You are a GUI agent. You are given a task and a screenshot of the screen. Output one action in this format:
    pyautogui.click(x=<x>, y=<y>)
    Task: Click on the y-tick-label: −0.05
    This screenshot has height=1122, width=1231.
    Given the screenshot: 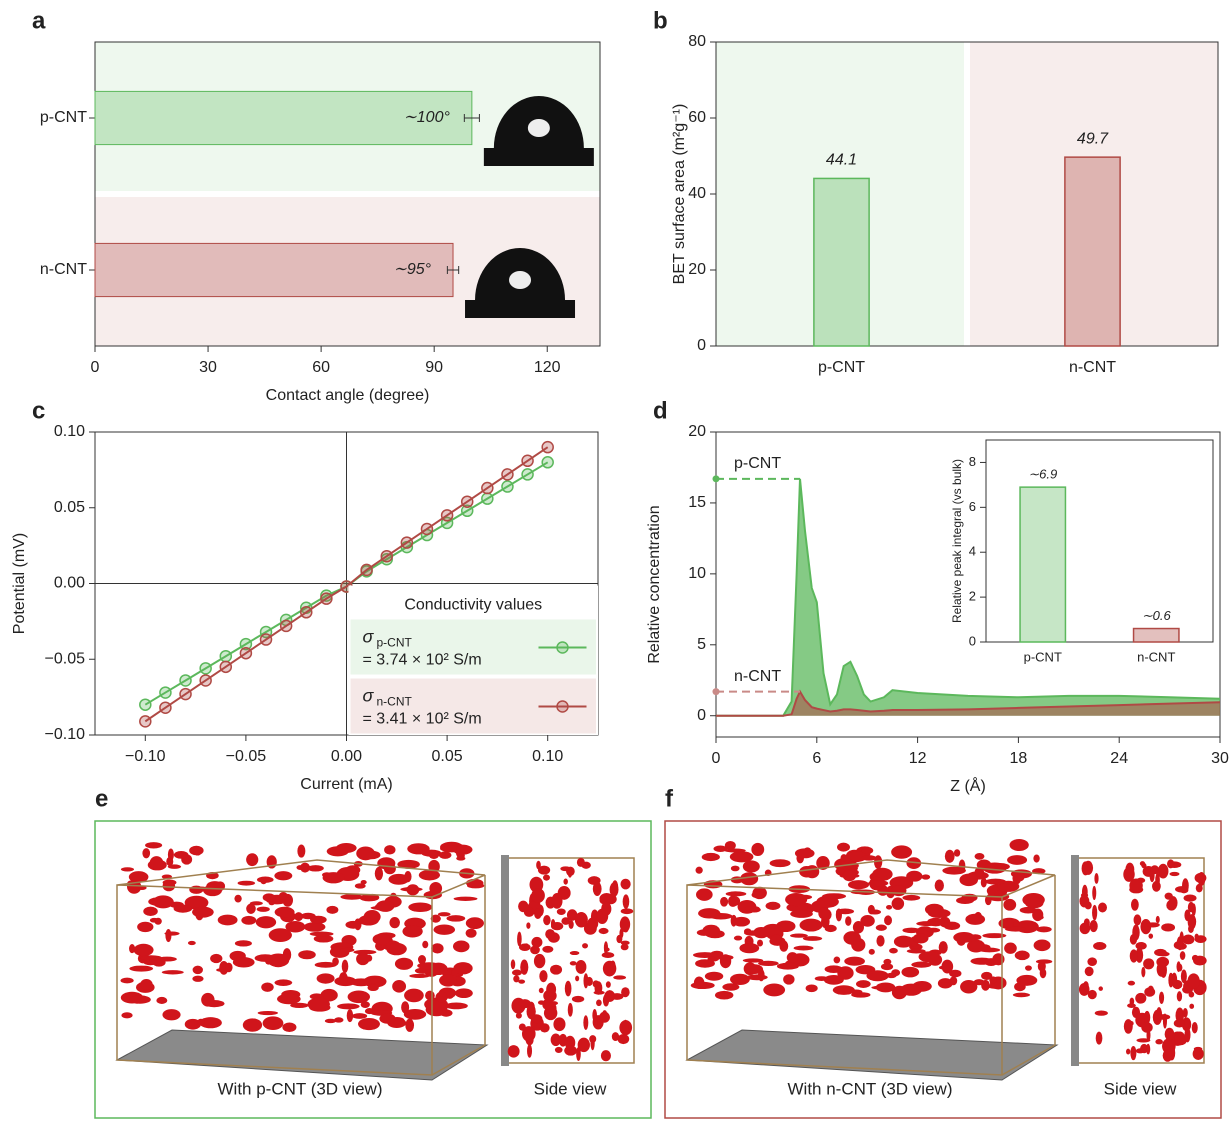 What is the action you would take?
    pyautogui.click(x=65, y=658)
    